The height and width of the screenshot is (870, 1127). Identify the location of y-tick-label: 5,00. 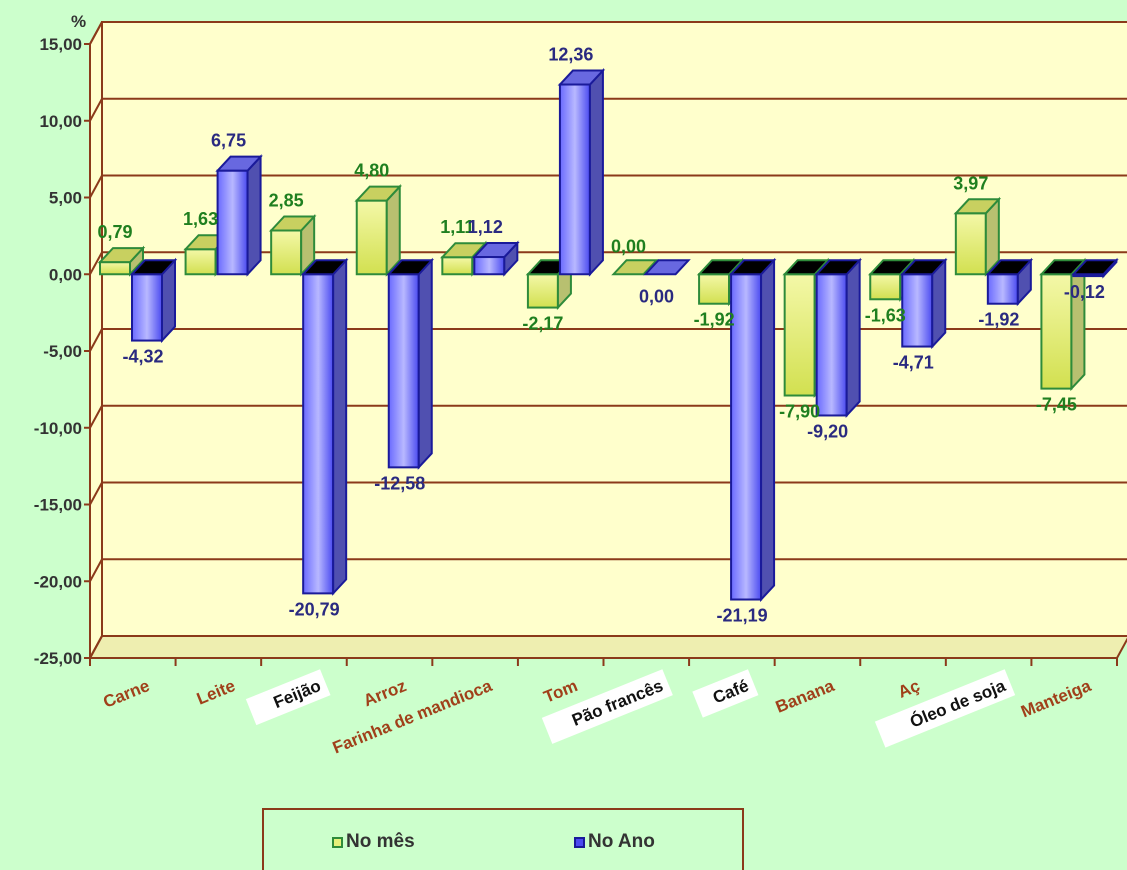
(65, 198).